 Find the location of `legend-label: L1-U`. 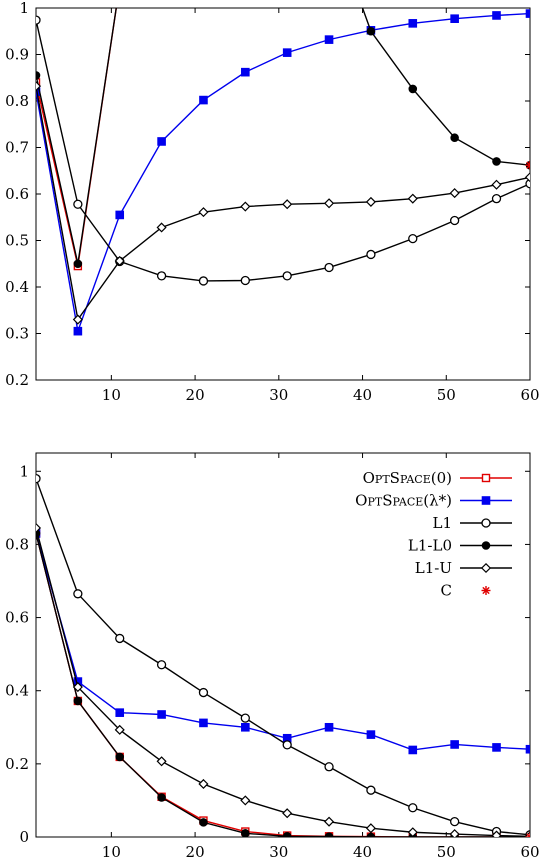

legend-label: L1-U is located at coordinates (433, 568).